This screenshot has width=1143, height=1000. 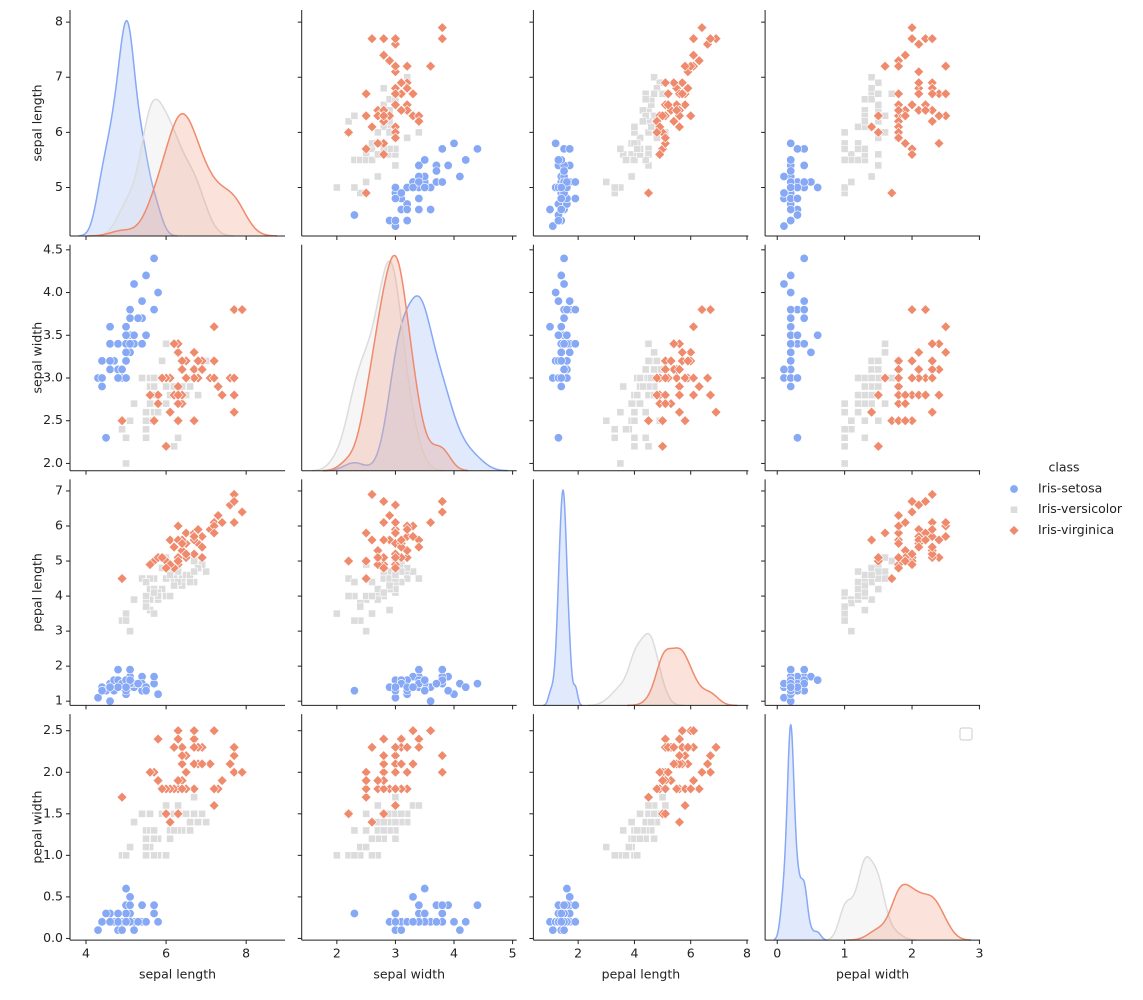 What do you see at coordinates (909, 912) in the screenshot?
I see `kde-curve` at bounding box center [909, 912].